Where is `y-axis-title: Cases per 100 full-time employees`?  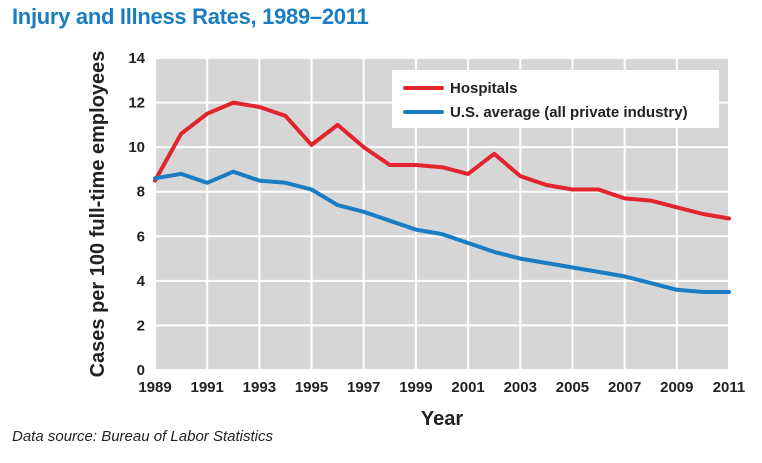
y-axis-title: Cases per 100 full-time employees is located at coordinates (98, 214).